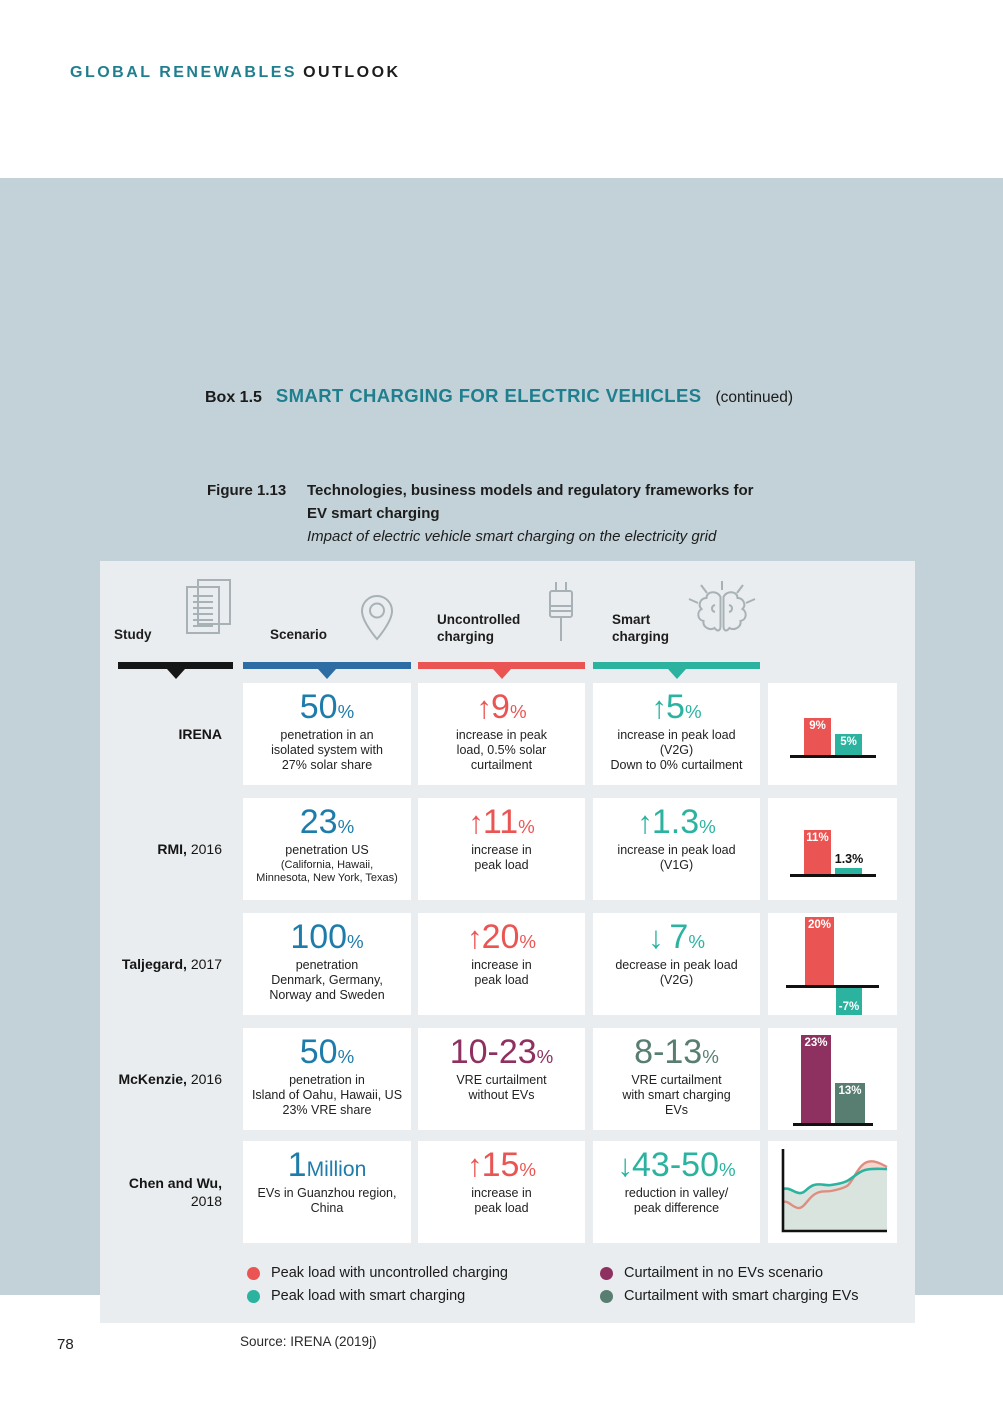  Describe the element at coordinates (676, 674) in the screenshot. I see `smart-pointer-icon` at that location.